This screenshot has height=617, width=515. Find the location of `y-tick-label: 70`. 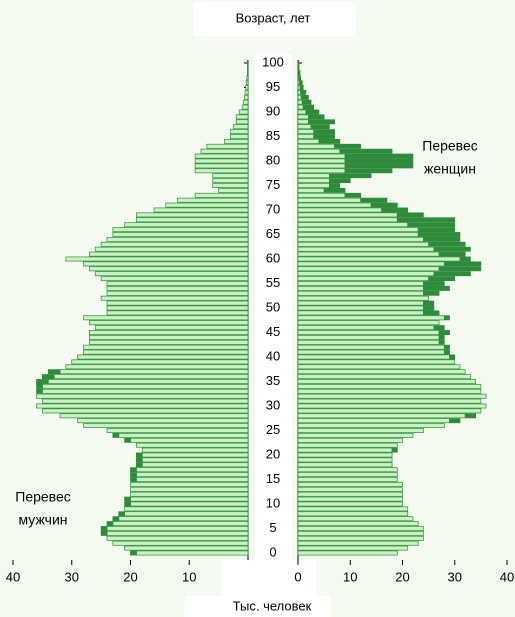

y-tick-label: 70 is located at coordinates (273, 208).